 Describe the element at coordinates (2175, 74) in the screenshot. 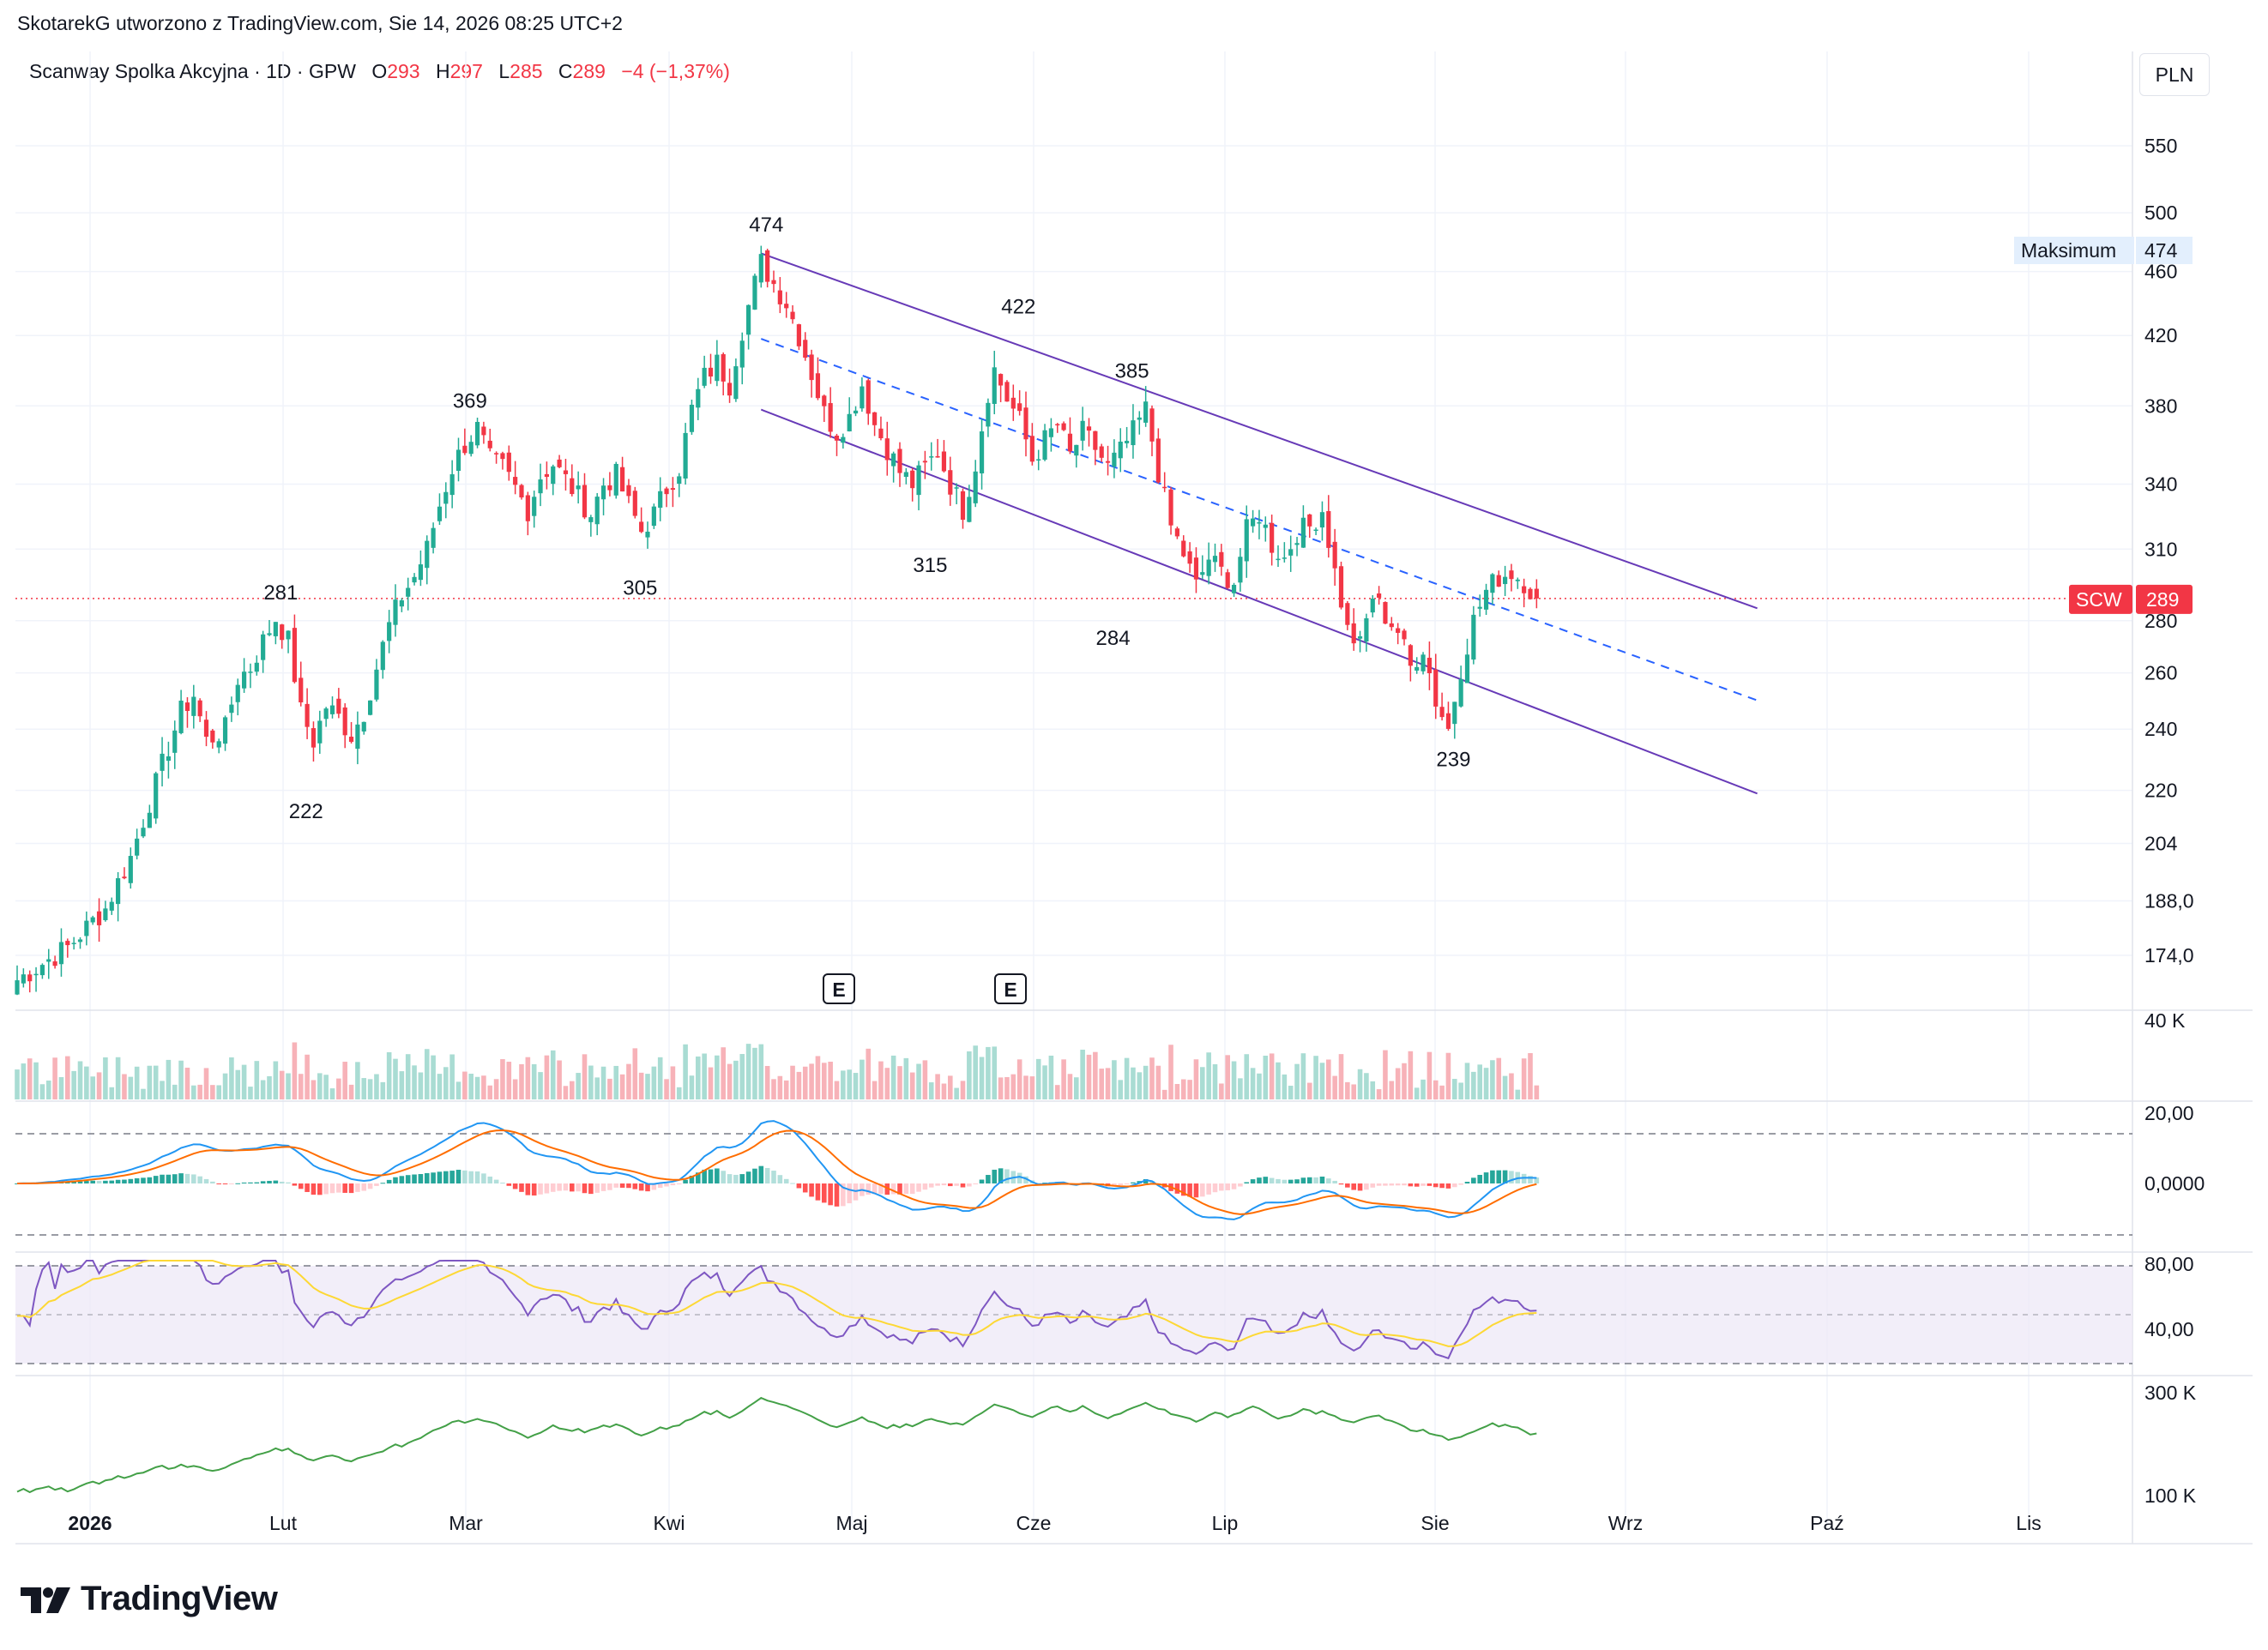

I see `currency-button: PLN` at that location.